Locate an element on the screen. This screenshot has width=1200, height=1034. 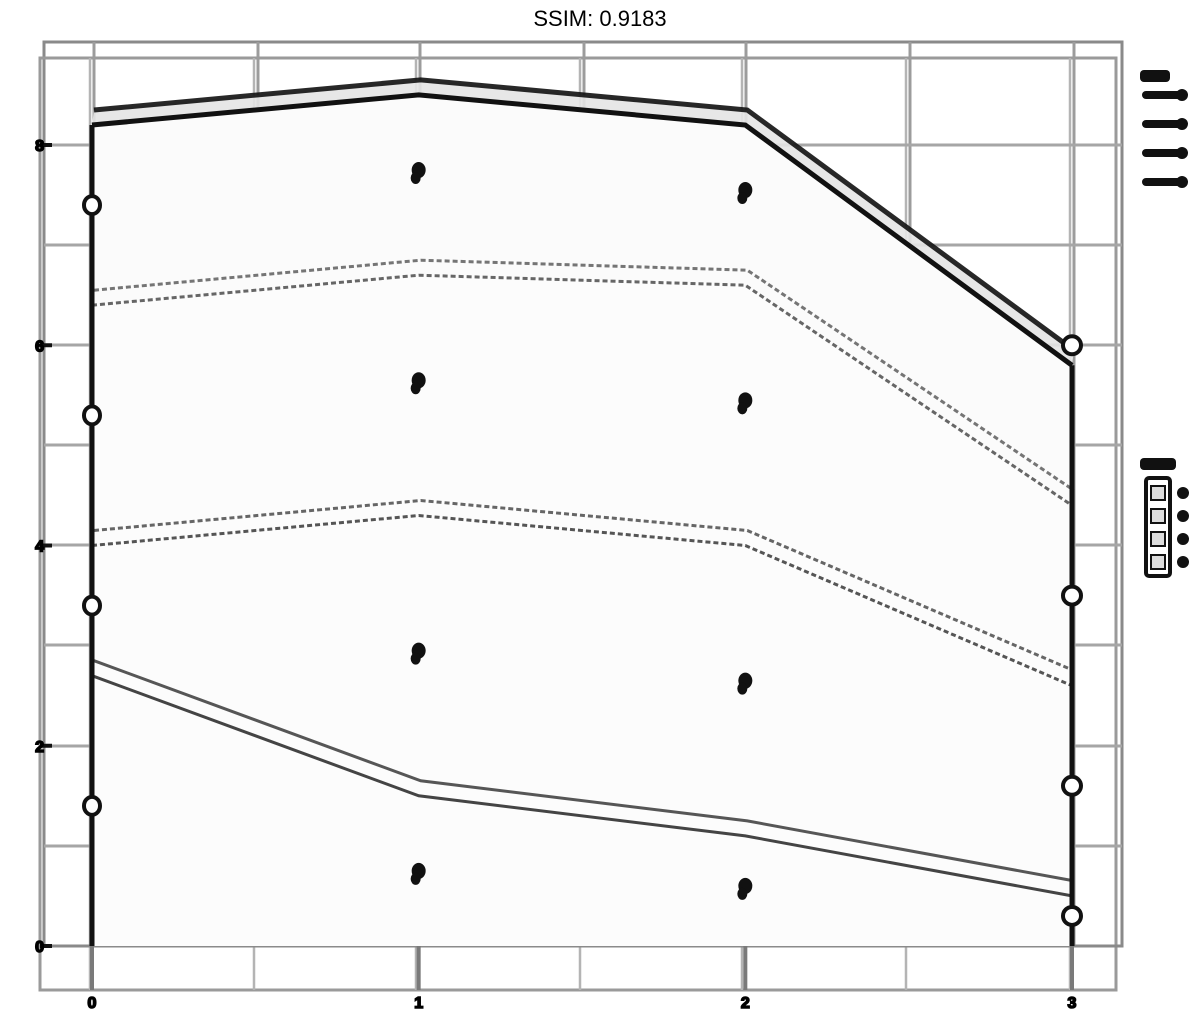
x-tick-label: 2 is located at coordinates (745, 1003).